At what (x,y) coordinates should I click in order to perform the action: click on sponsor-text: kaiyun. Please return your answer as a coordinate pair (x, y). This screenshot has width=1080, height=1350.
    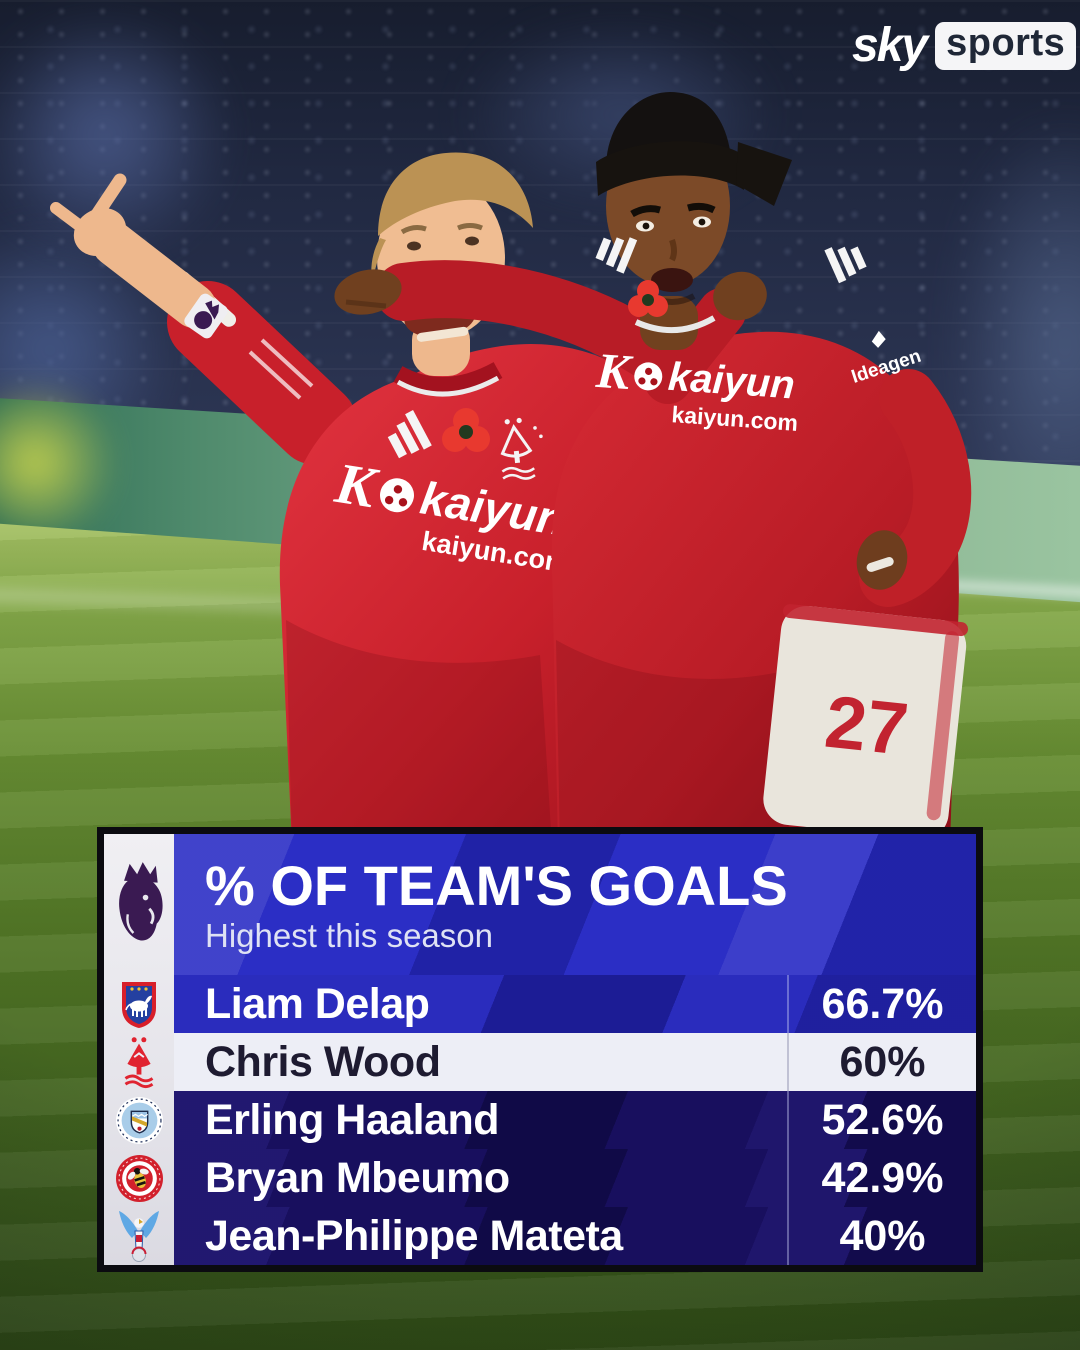
    Looking at the image, I should click on (731, 381).